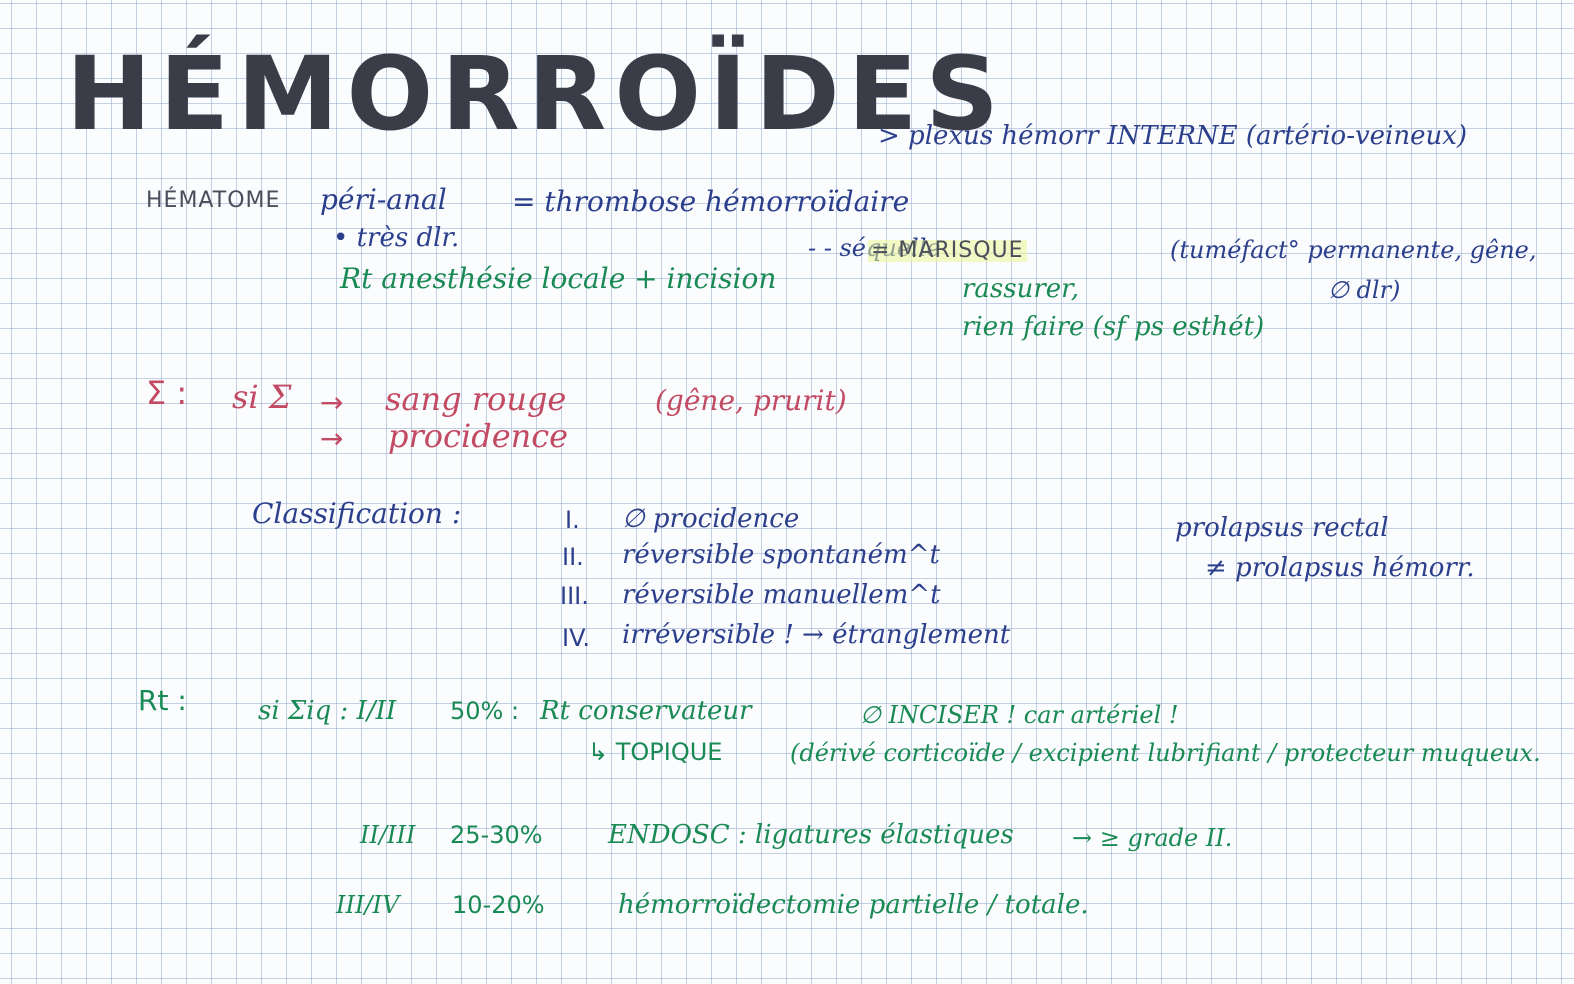  What do you see at coordinates (1282, 528) in the screenshot?
I see `prolapse-note-1: prolapsus rectal` at bounding box center [1282, 528].